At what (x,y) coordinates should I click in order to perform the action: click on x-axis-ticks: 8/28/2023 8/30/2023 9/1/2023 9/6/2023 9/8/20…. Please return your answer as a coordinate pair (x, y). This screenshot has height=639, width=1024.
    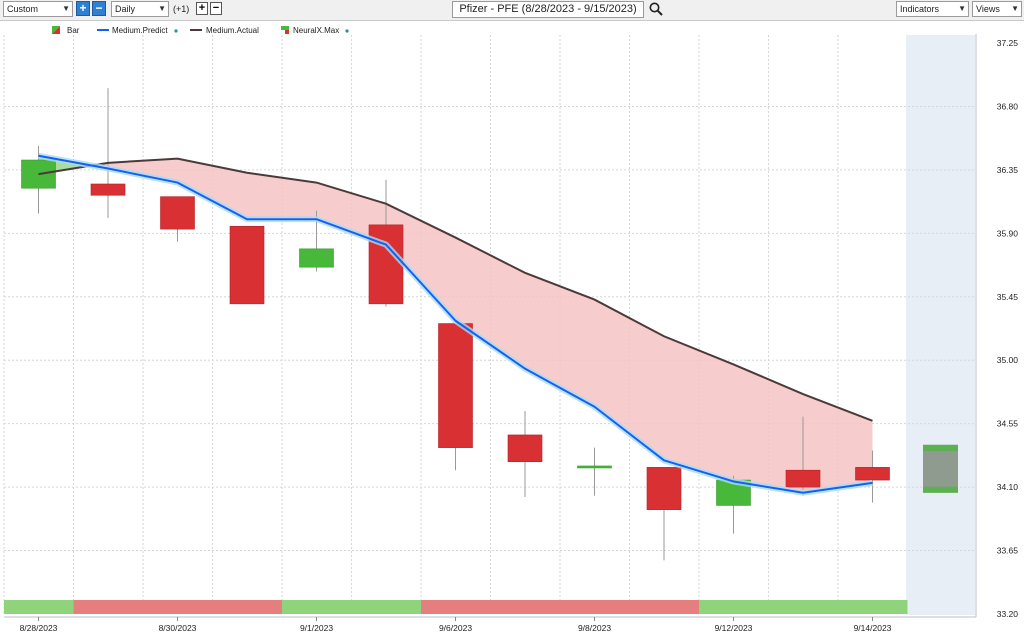
    Looking at the image, I should click on (456, 625).